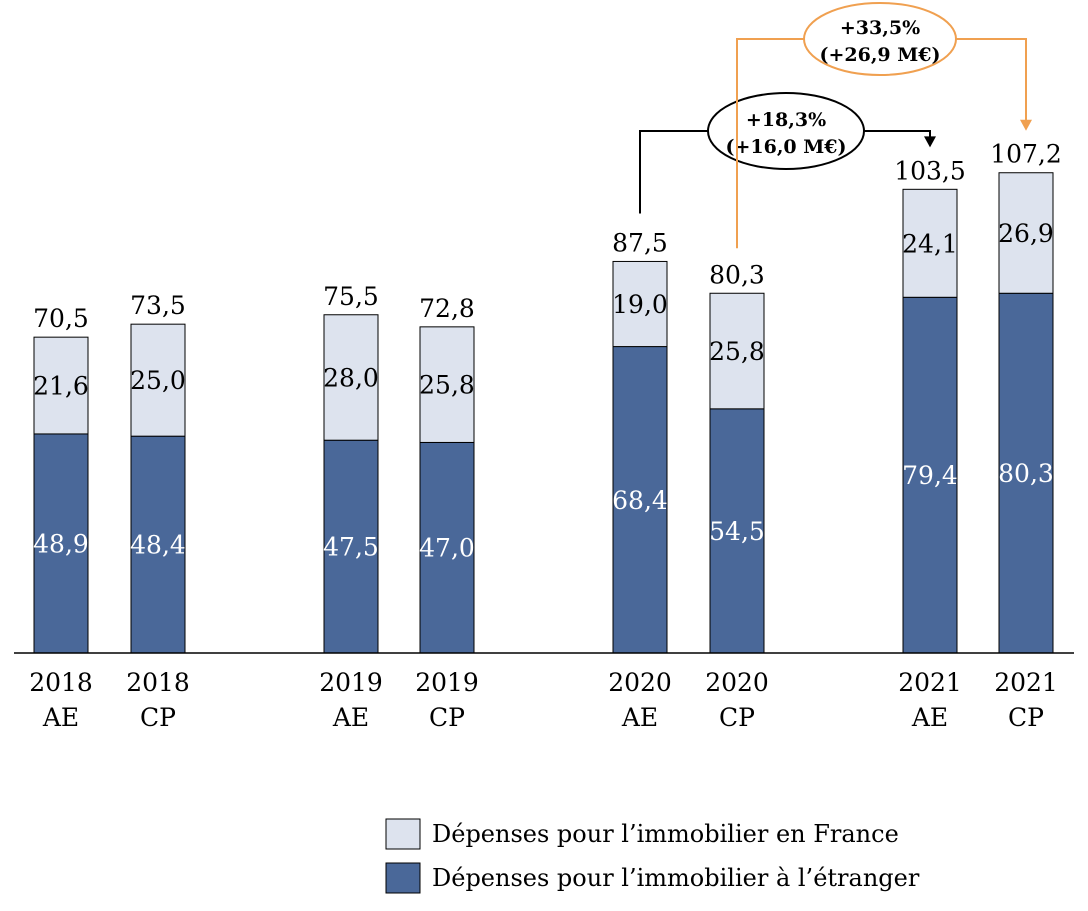 The height and width of the screenshot is (911, 1088). I want to click on annotations-layer: +18,3% (+16,0 M€) +33,5% (+26,9 M€), so click(835, 125).